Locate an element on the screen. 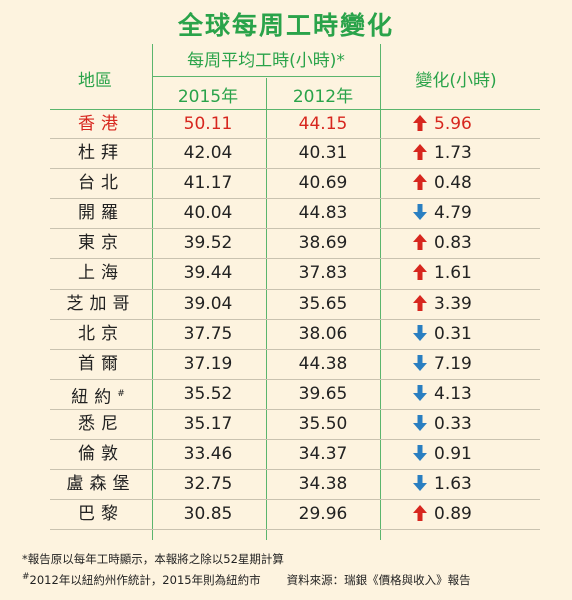  hours-2015: 50.11 is located at coordinates (208, 124).